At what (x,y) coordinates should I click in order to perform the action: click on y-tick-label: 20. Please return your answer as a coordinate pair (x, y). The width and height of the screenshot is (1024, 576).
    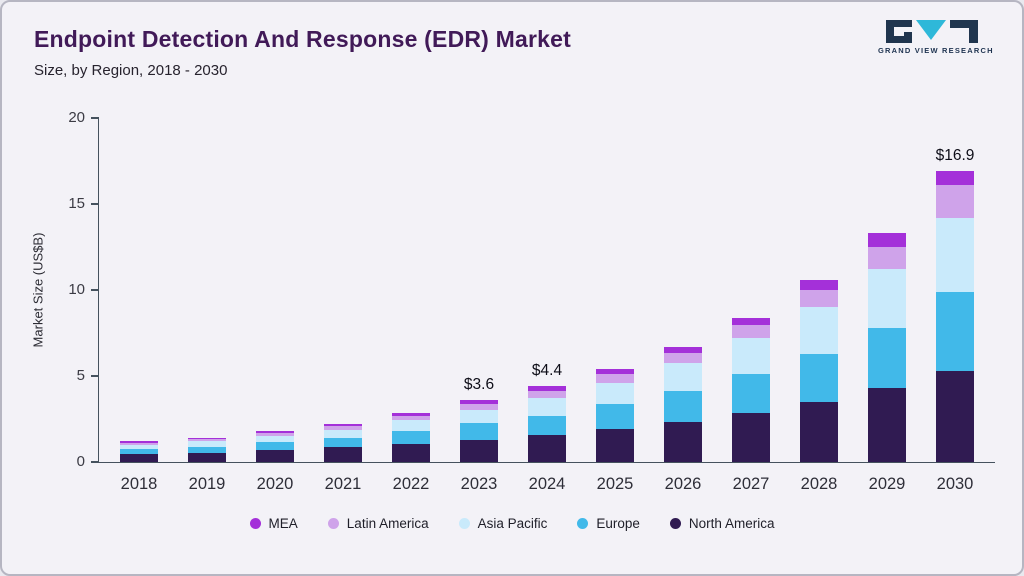
    Looking at the image, I should click on (76, 117).